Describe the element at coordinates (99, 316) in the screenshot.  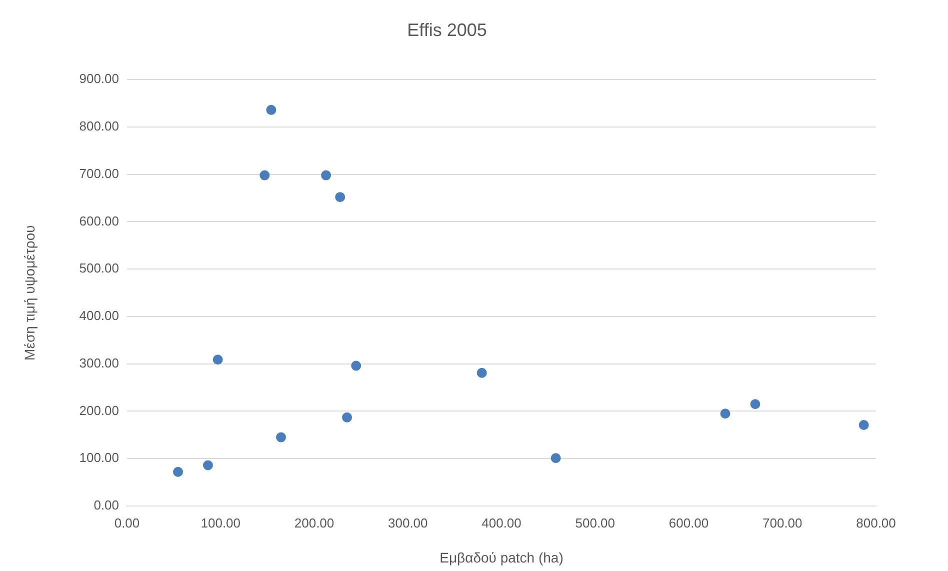
I see `y-tick-label: 400.00` at that location.